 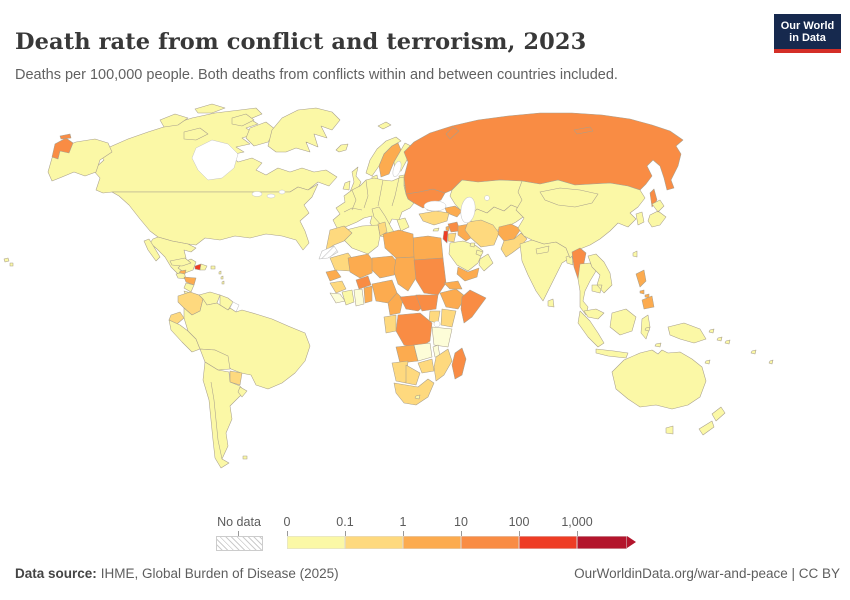 What do you see at coordinates (687, 333) in the screenshot?
I see `country-papua-new-guinea` at bounding box center [687, 333].